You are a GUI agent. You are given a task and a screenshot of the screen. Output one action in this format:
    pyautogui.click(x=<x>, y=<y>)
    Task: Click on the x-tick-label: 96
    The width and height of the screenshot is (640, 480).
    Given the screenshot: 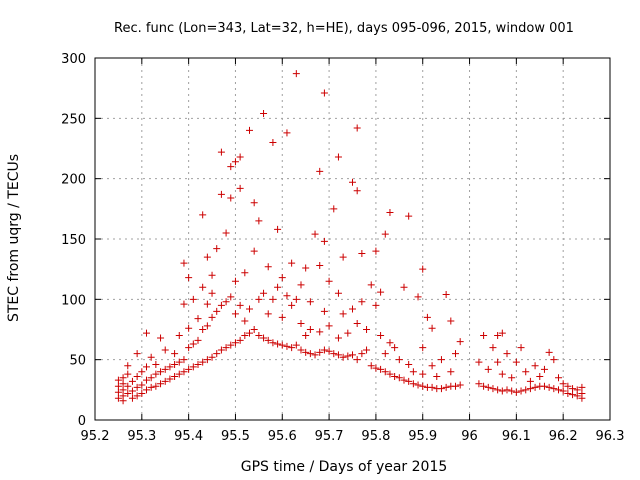 What is the action you would take?
    pyautogui.click(x=469, y=436)
    